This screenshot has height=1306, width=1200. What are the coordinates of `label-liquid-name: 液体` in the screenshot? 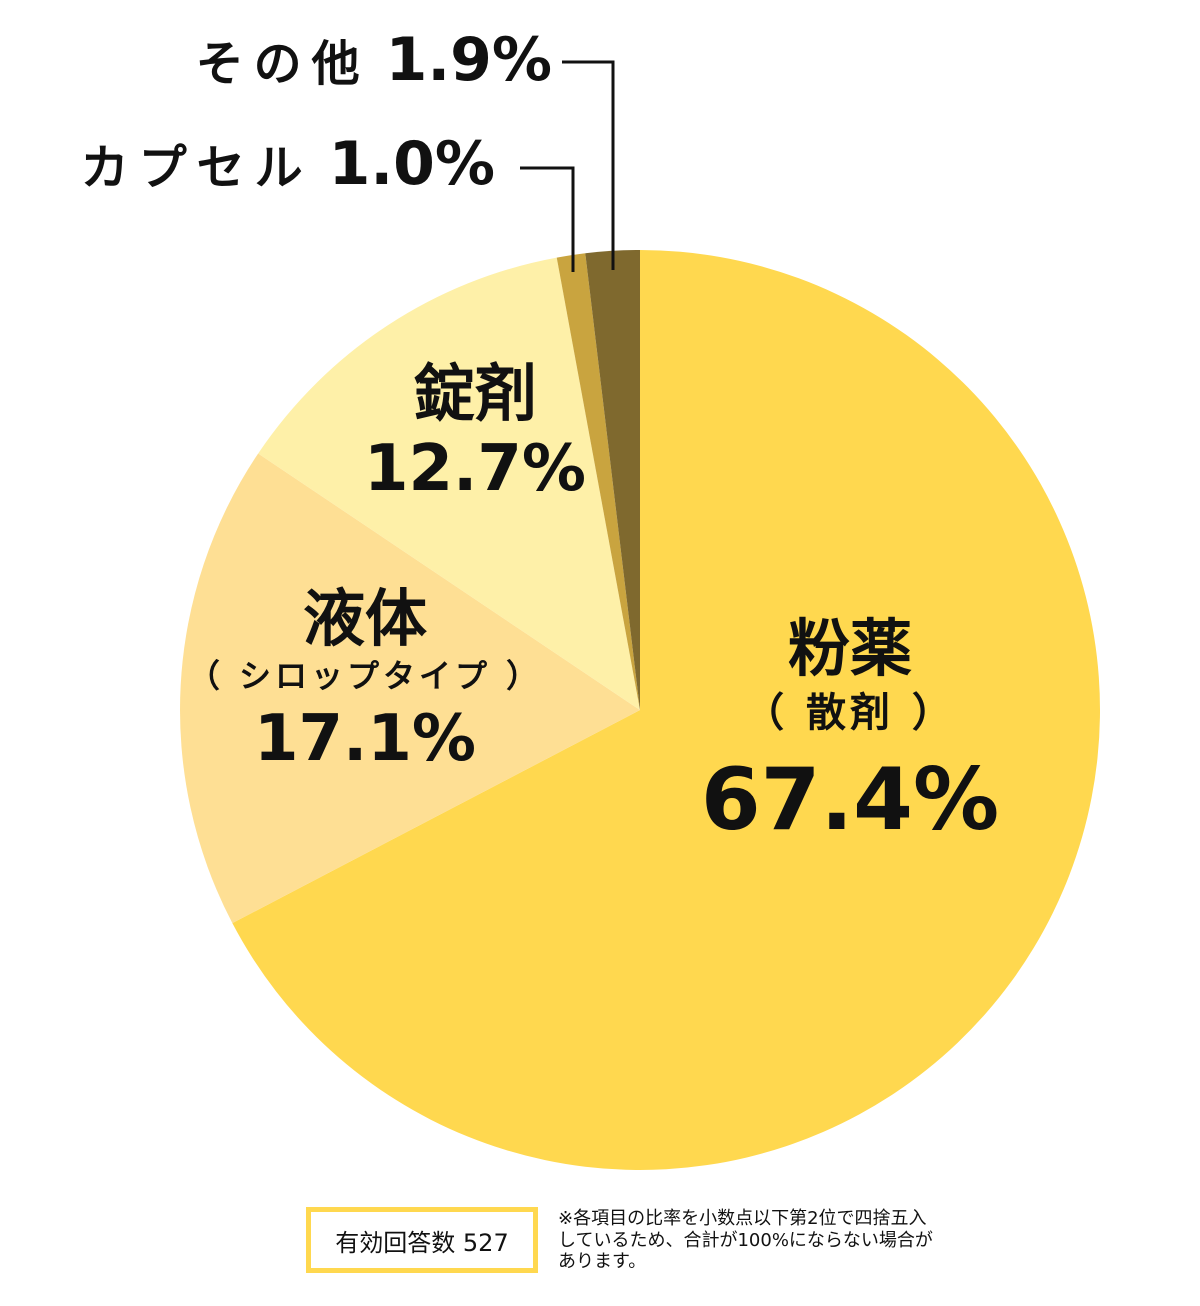 It's located at (364, 618).